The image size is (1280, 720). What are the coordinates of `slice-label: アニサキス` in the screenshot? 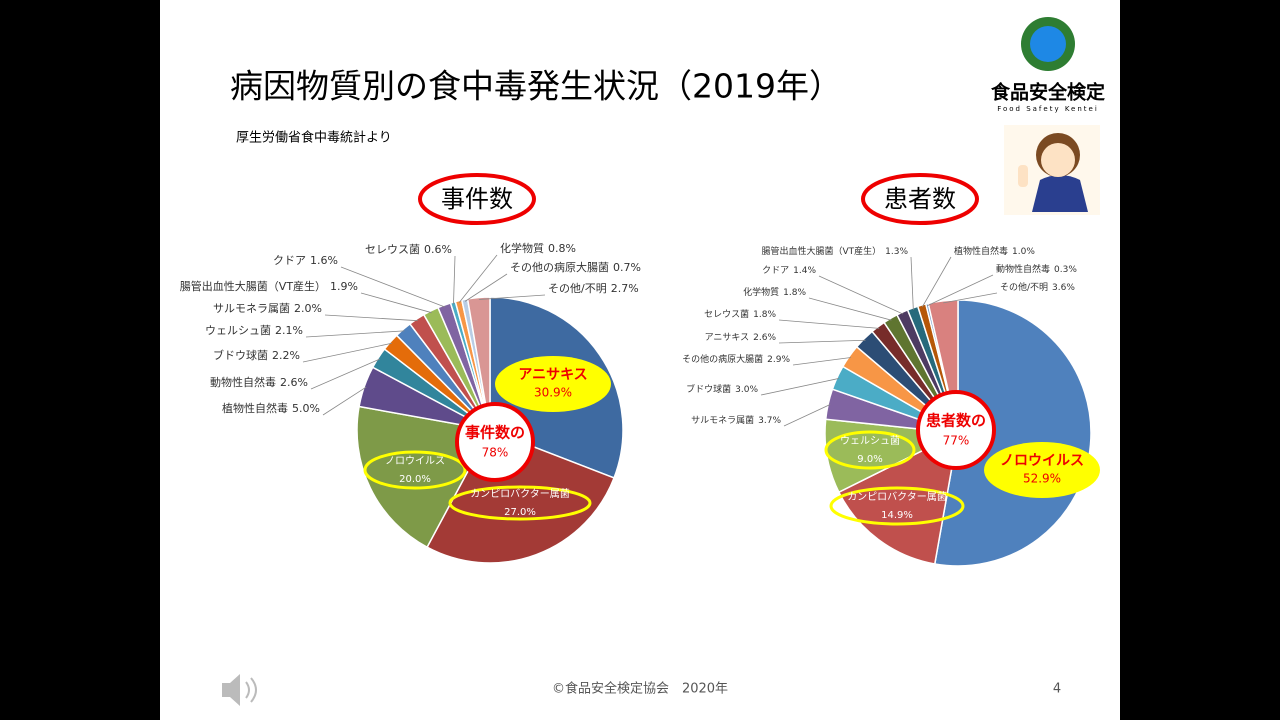 It's located at (552, 375).